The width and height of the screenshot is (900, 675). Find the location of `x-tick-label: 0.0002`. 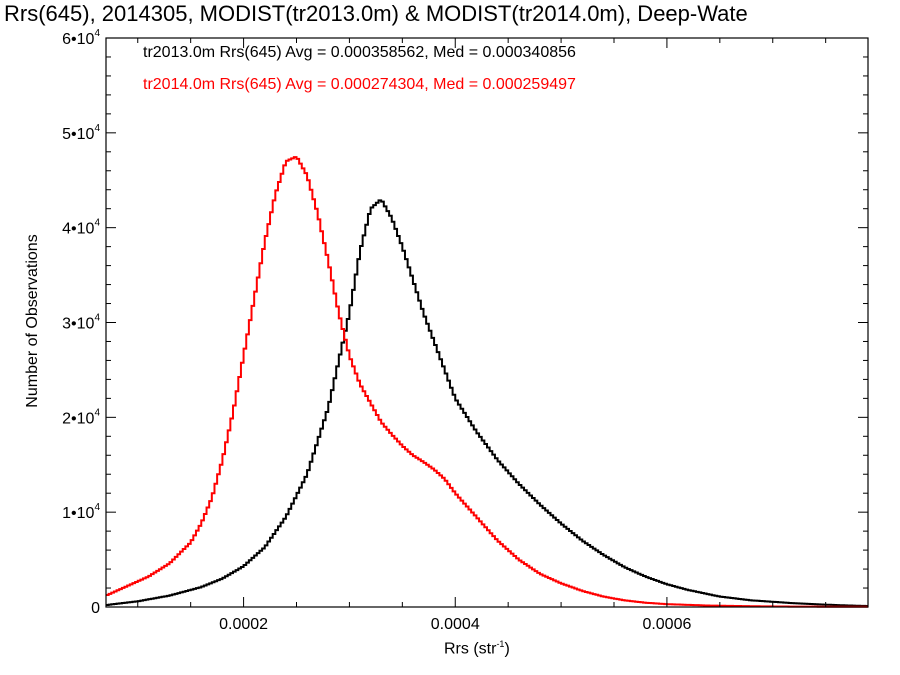

x-tick-label: 0.0002 is located at coordinates (243, 624).